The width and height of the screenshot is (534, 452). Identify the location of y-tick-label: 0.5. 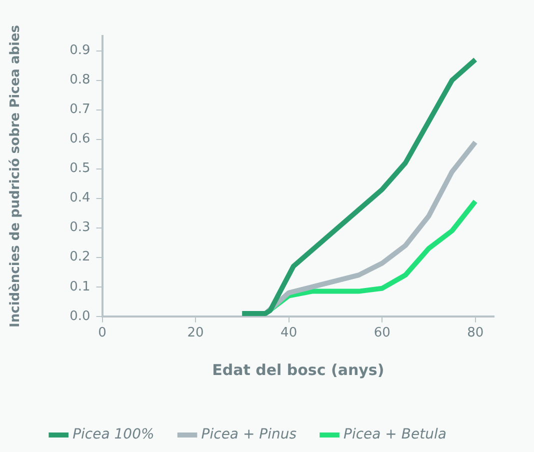
(80, 168).